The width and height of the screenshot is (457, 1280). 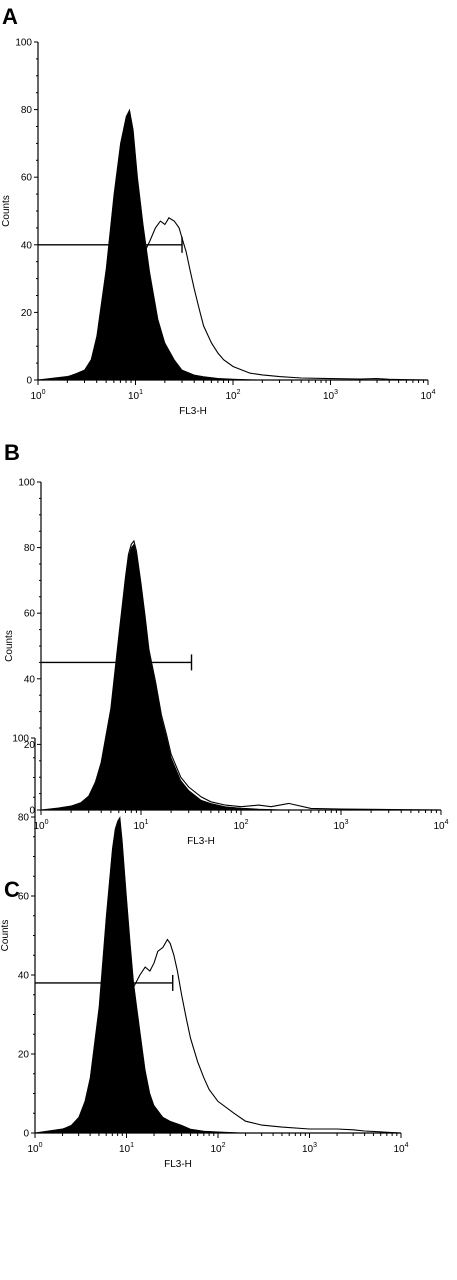 What do you see at coordinates (12, 452) in the screenshot?
I see `panel-letter: B` at bounding box center [12, 452].